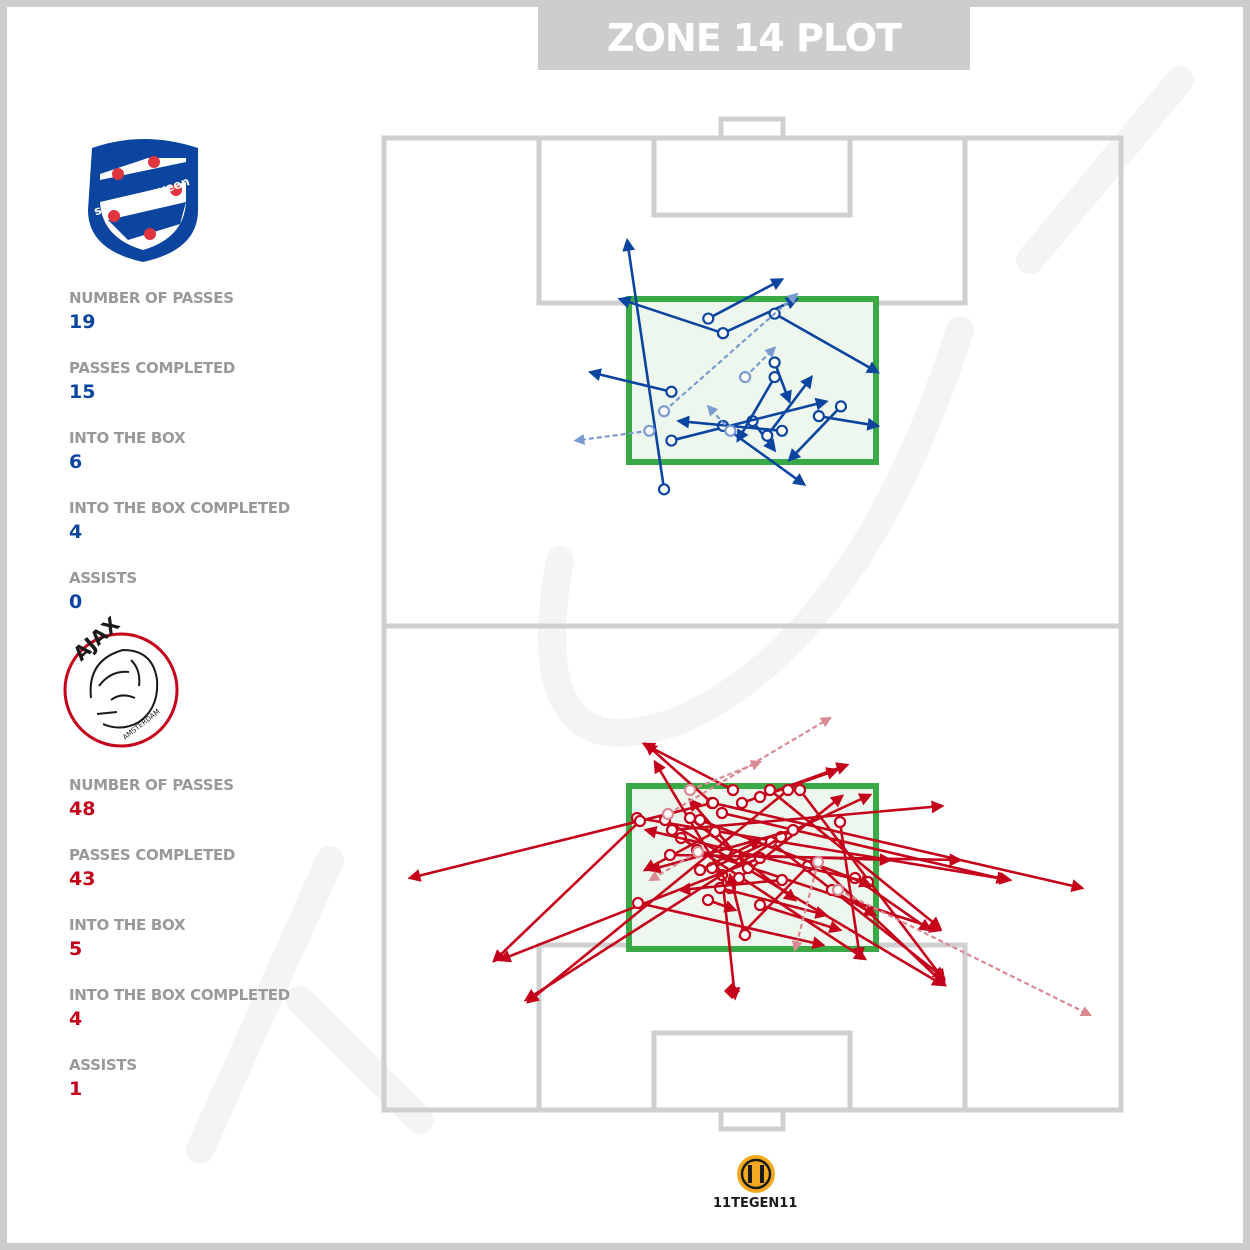  Describe the element at coordinates (76, 1089) in the screenshot. I see `stat-value: 1` at that location.